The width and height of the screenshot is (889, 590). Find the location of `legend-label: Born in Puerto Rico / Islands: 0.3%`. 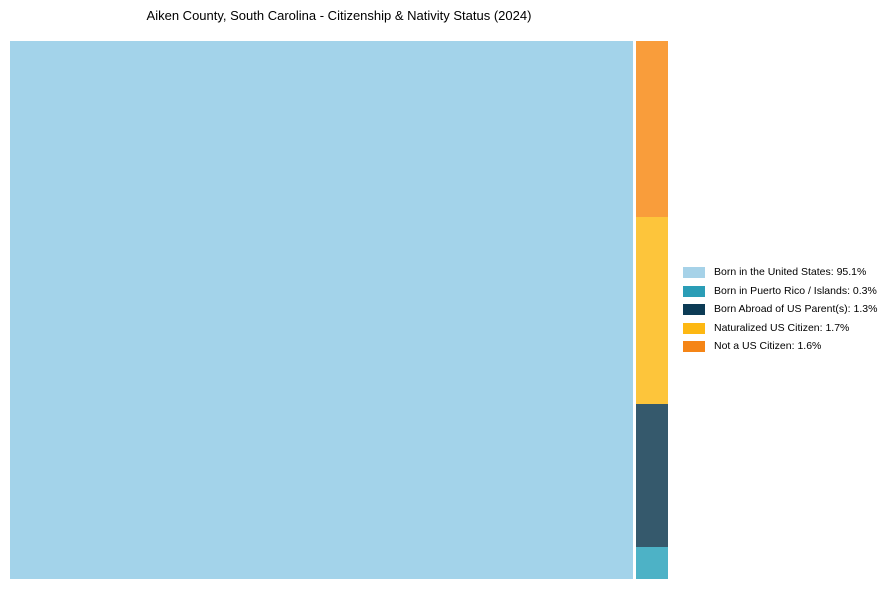

legend-label: Born in Puerto Rico / Islands: 0.3% is located at coordinates (795, 290).